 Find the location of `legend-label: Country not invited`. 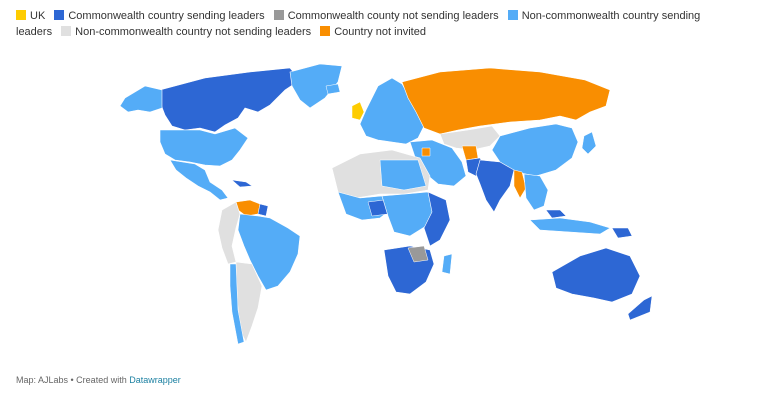

legend-label: Country not invited is located at coordinates (380, 32).